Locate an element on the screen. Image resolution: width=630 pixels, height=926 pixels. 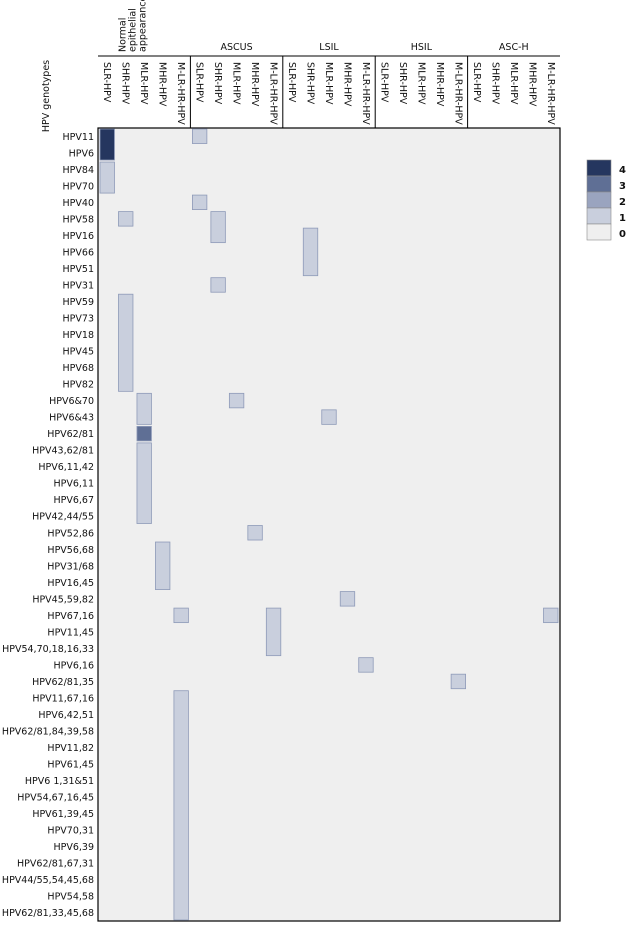
column-label-hsil-mhr-hpv: MHR-HPV is located at coordinates (439, 84).